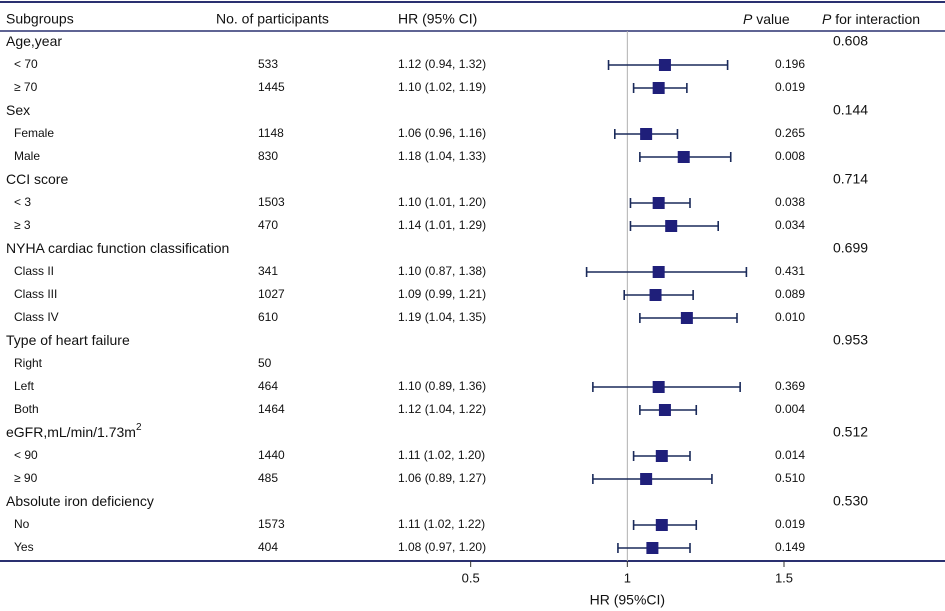  I want to click on header-p-interaction-italic: P, so click(827, 19).